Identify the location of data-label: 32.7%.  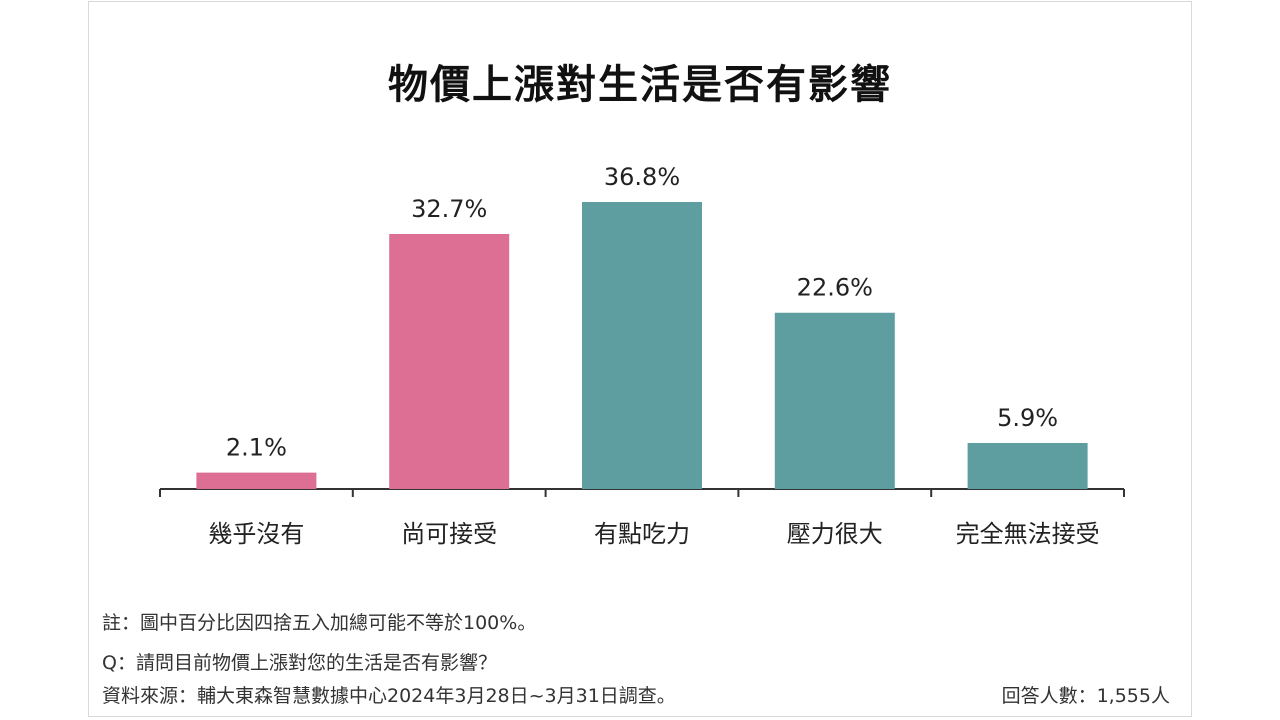
(449, 209).